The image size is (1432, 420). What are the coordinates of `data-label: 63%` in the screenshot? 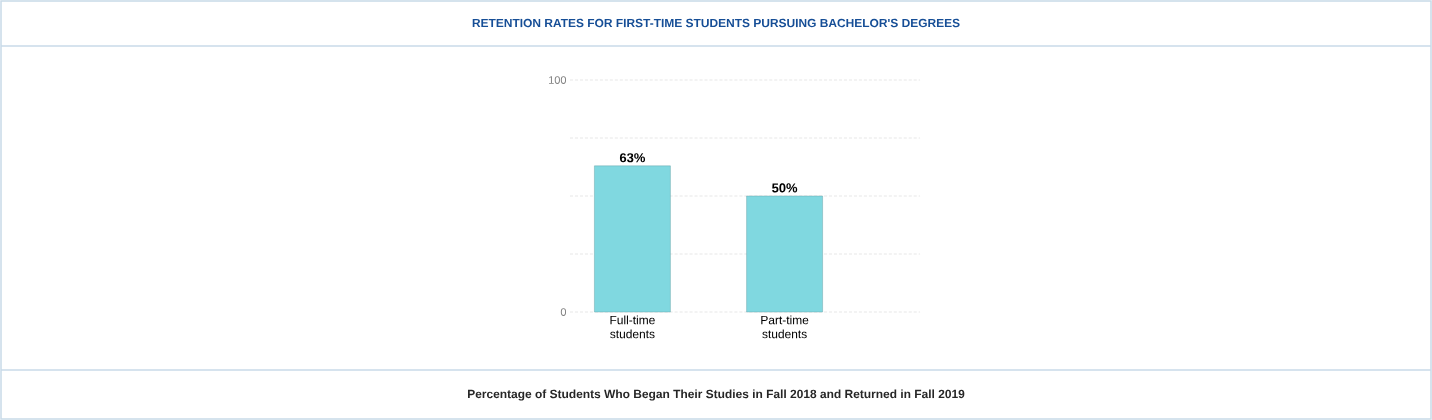 It's located at (632, 158).